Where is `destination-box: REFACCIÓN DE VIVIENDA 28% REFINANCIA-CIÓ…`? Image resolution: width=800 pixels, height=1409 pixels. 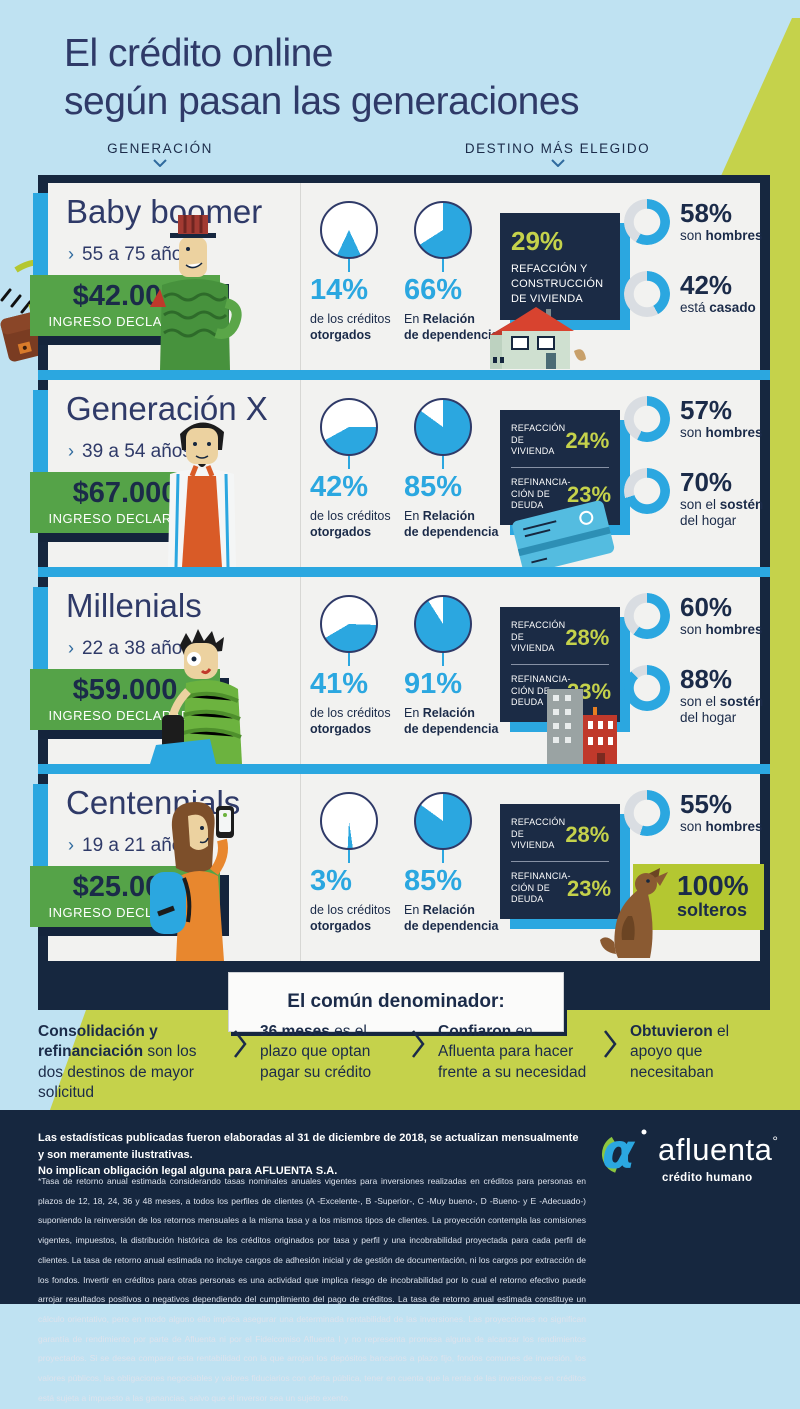 destination-box: REFACCIÓN DE VIVIENDA 28% REFINANCIA-CIÓ… is located at coordinates (560, 862).